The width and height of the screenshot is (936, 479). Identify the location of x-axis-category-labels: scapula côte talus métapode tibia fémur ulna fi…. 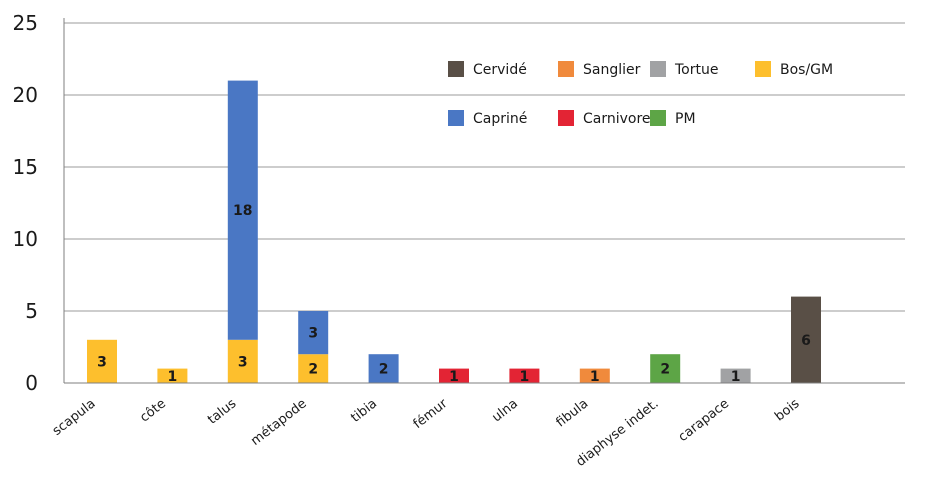
(426, 433).